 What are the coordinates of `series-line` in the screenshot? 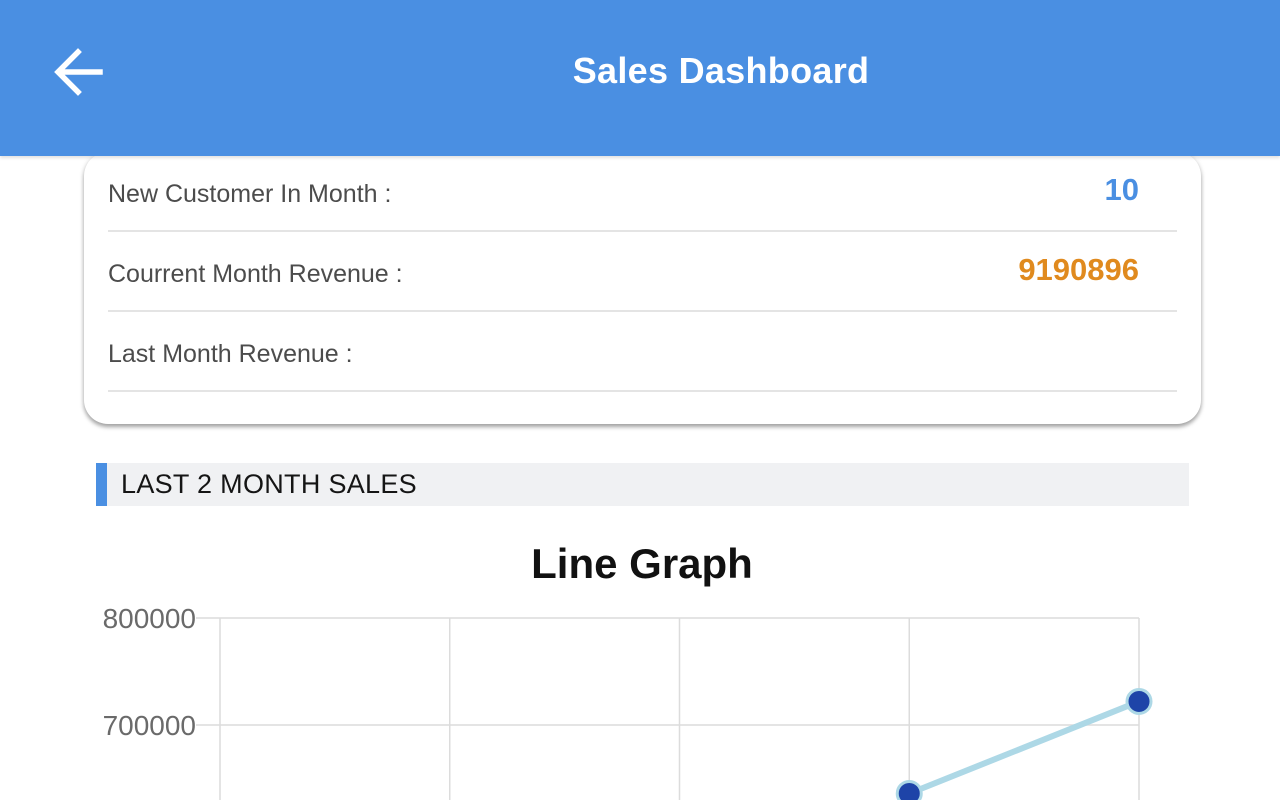 It's located at (1024, 747).